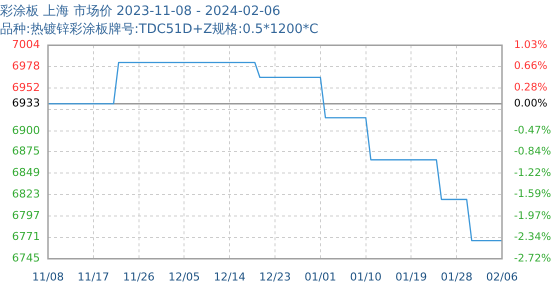  Describe the element at coordinates (48, 277) in the screenshot. I see `x-tick-label: 11/08` at that location.